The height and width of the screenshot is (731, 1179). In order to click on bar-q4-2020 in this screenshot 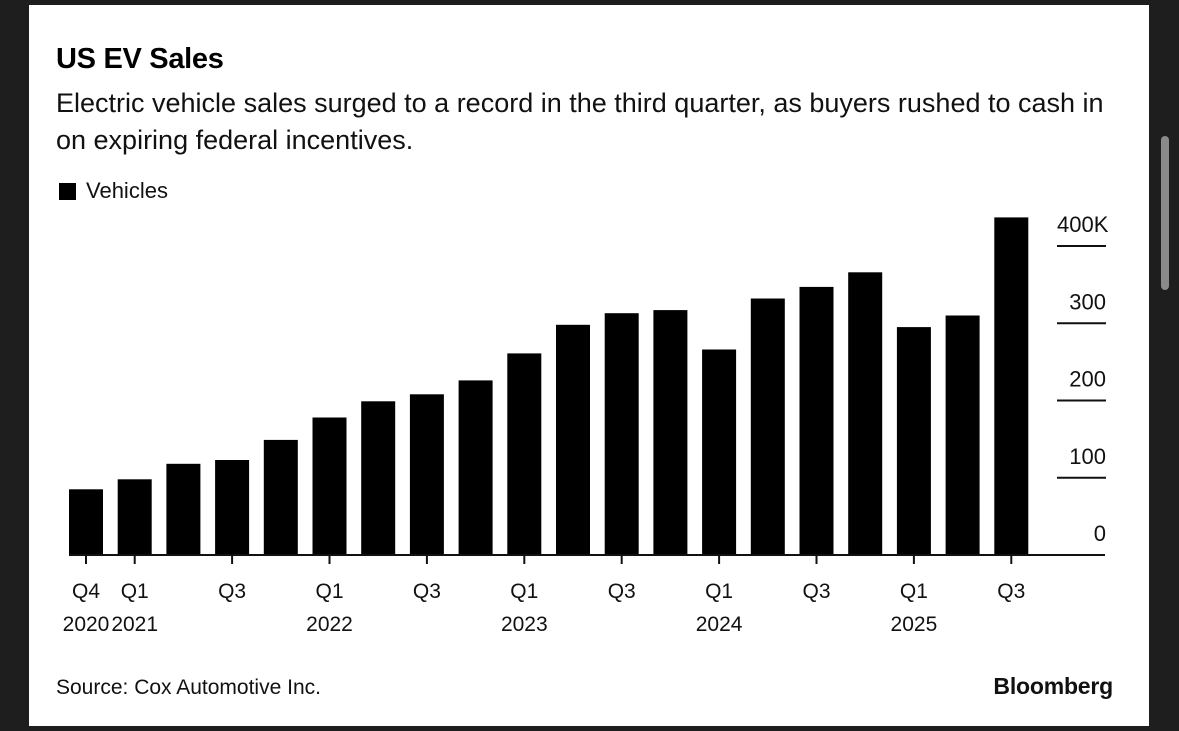, I will do `click(86, 522)`.